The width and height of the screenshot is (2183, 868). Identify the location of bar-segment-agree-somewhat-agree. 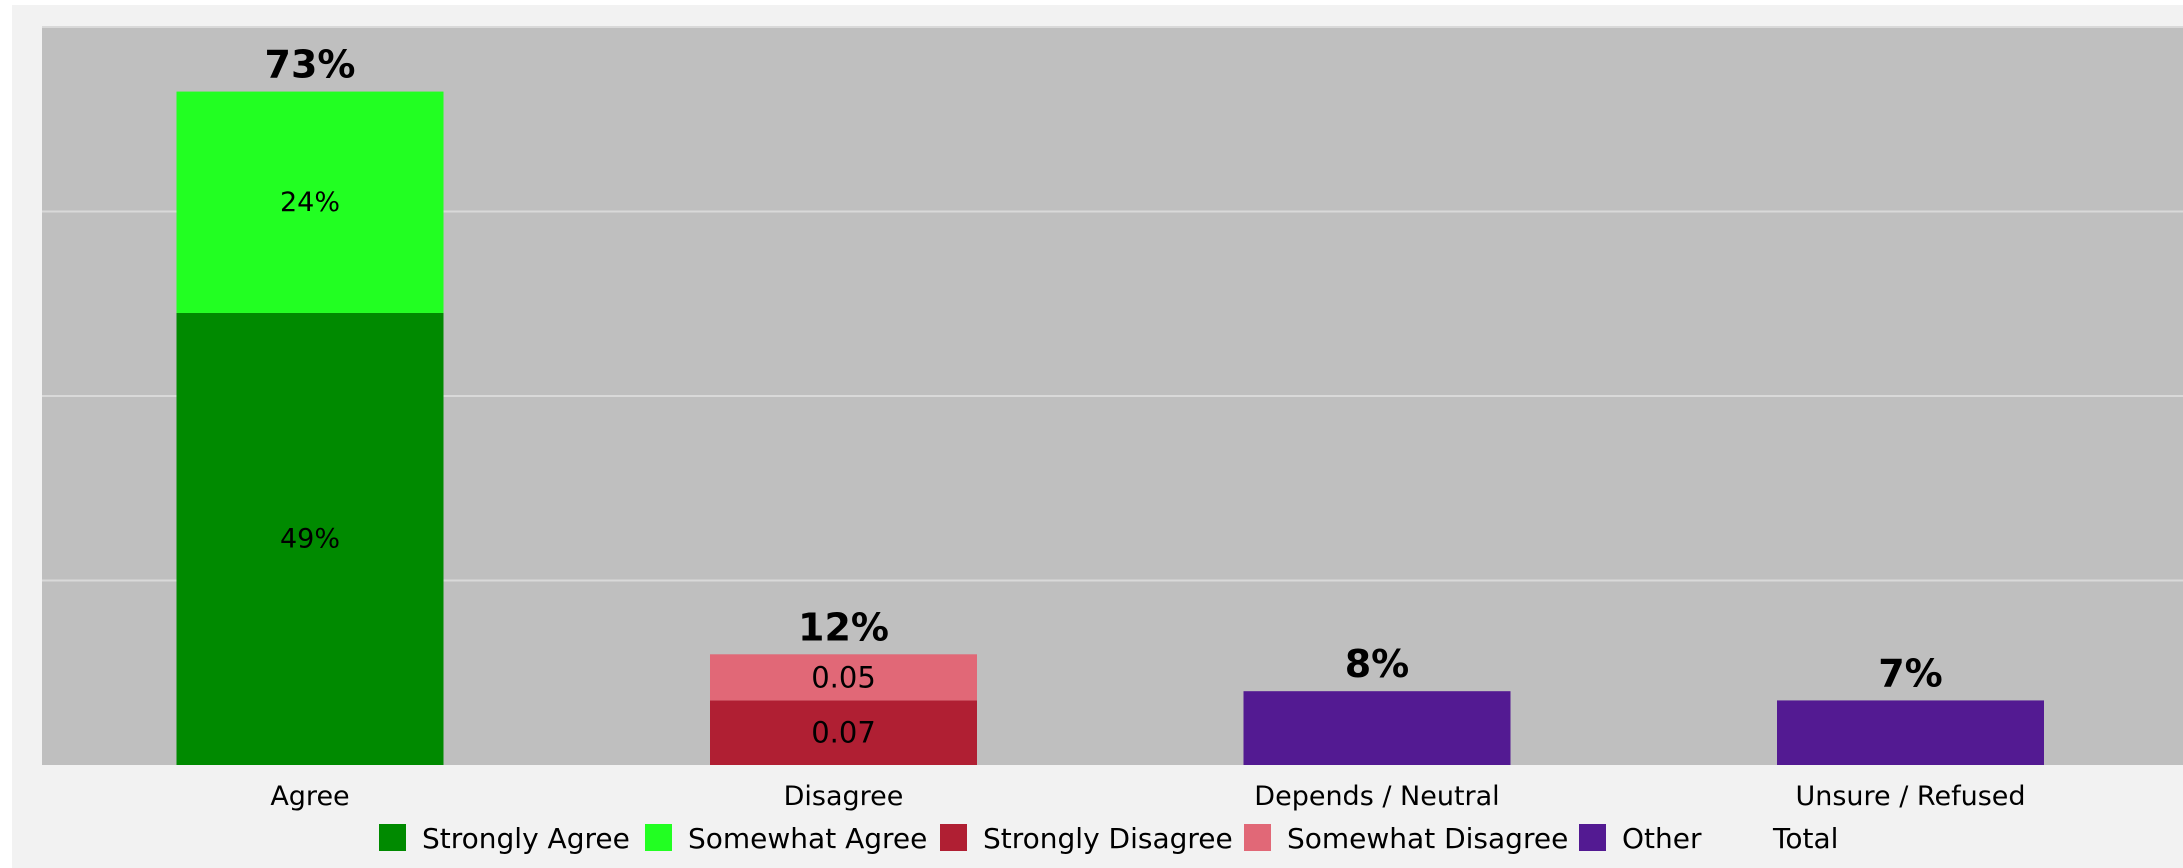
(310, 202).